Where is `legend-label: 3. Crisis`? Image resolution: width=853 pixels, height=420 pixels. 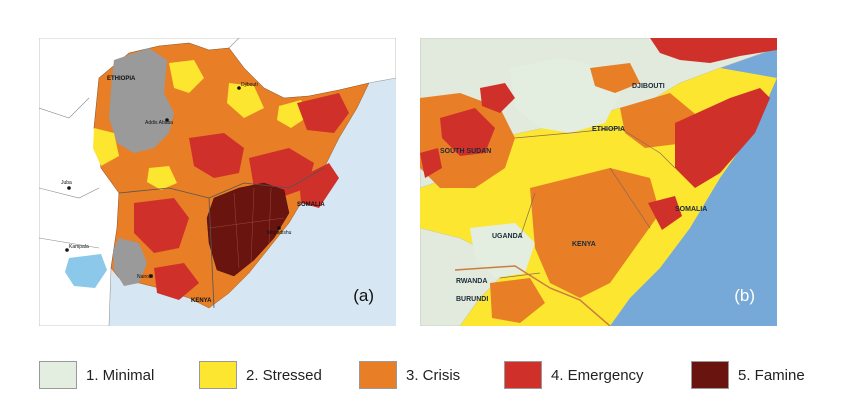 legend-label: 3. Crisis is located at coordinates (433, 375).